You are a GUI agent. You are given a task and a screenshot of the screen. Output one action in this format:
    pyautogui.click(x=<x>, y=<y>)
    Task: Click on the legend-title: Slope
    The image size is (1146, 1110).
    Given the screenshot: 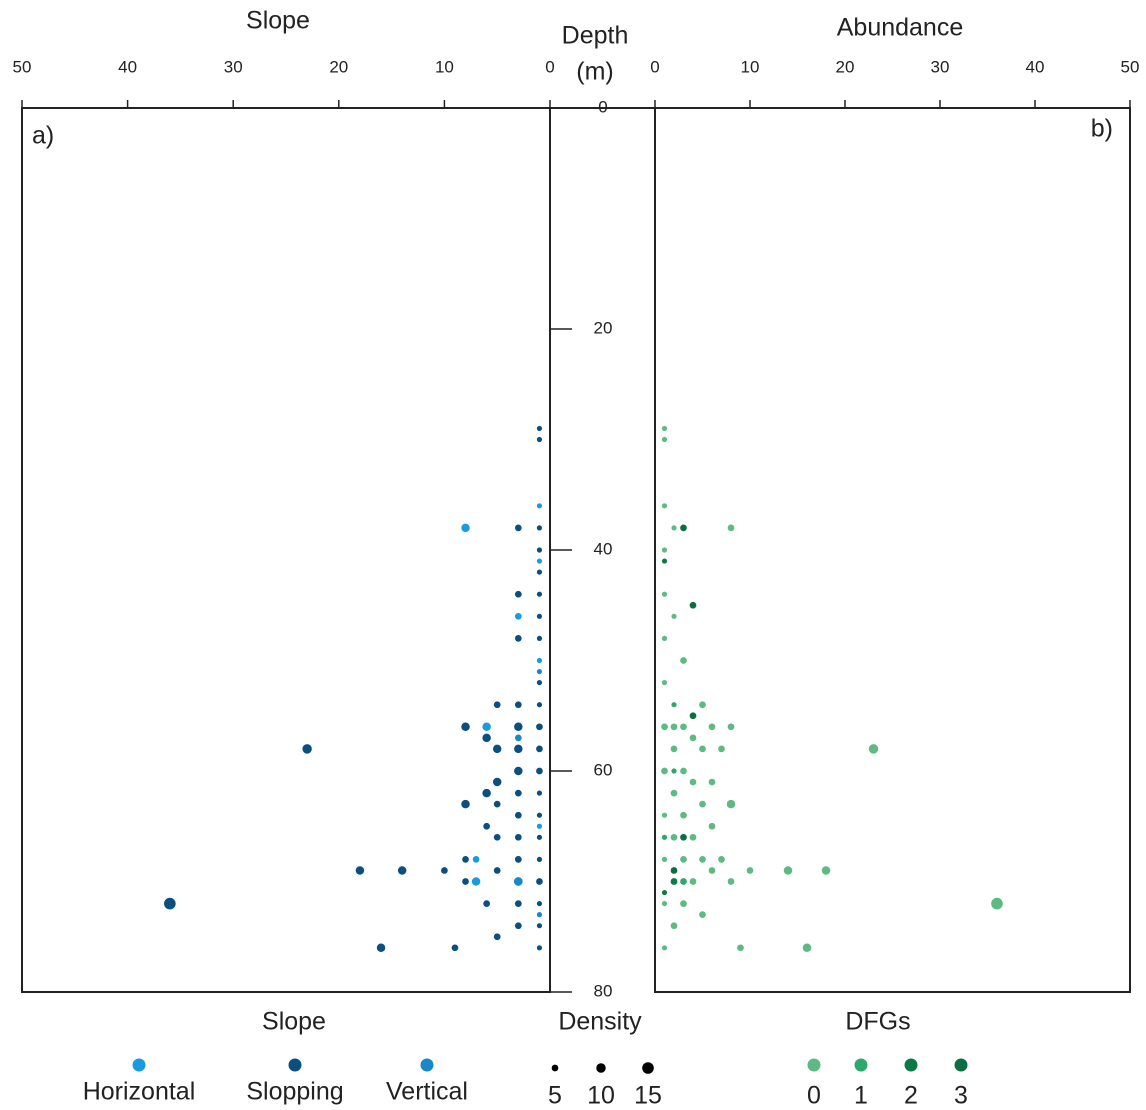 What is the action you would take?
    pyautogui.click(x=294, y=1022)
    